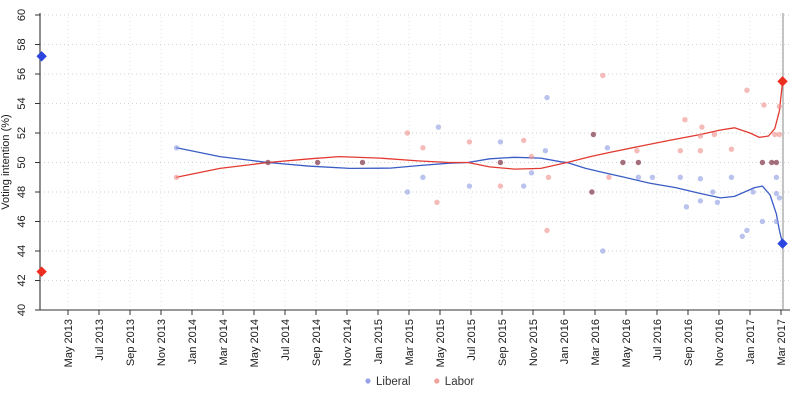 The height and width of the screenshot is (400, 800). Describe the element at coordinates (317, 342) in the screenshot. I see `x-tick-label: Sep 2014` at that location.